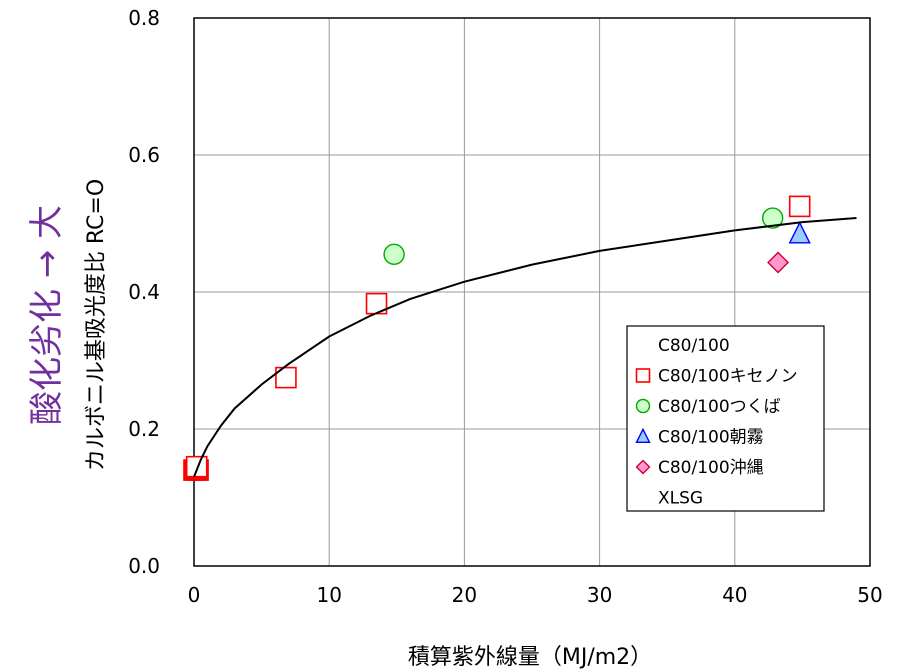 The width and height of the screenshot is (903, 671). Describe the element at coordinates (694, 346) in the screenshot. I see `legend-label: C80/100` at that location.